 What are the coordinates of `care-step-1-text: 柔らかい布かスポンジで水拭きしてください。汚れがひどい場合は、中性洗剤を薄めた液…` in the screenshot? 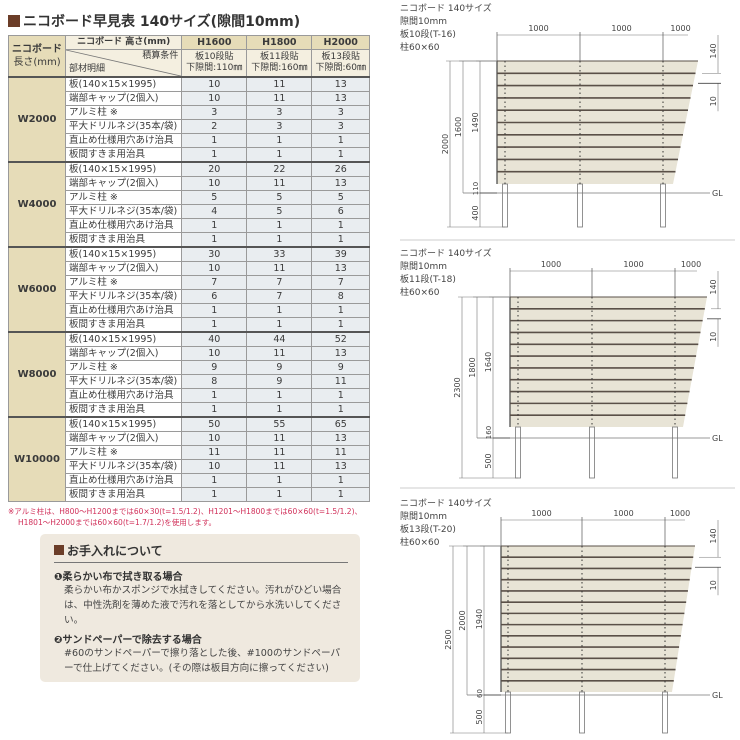 It's located at (203, 605).